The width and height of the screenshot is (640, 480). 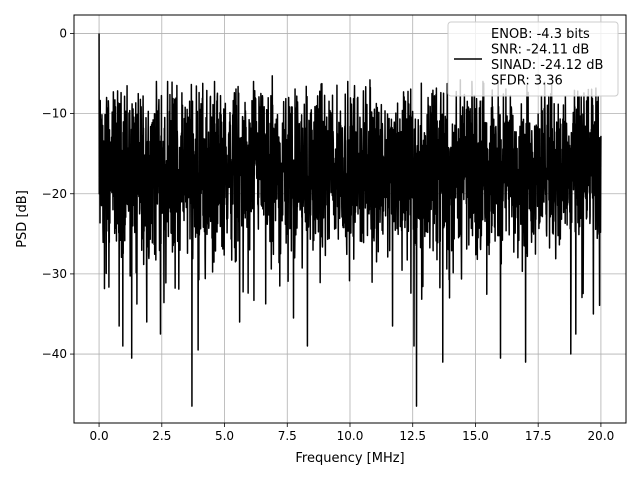 I want to click on x-tick-label: 20.0, so click(x=601, y=436).